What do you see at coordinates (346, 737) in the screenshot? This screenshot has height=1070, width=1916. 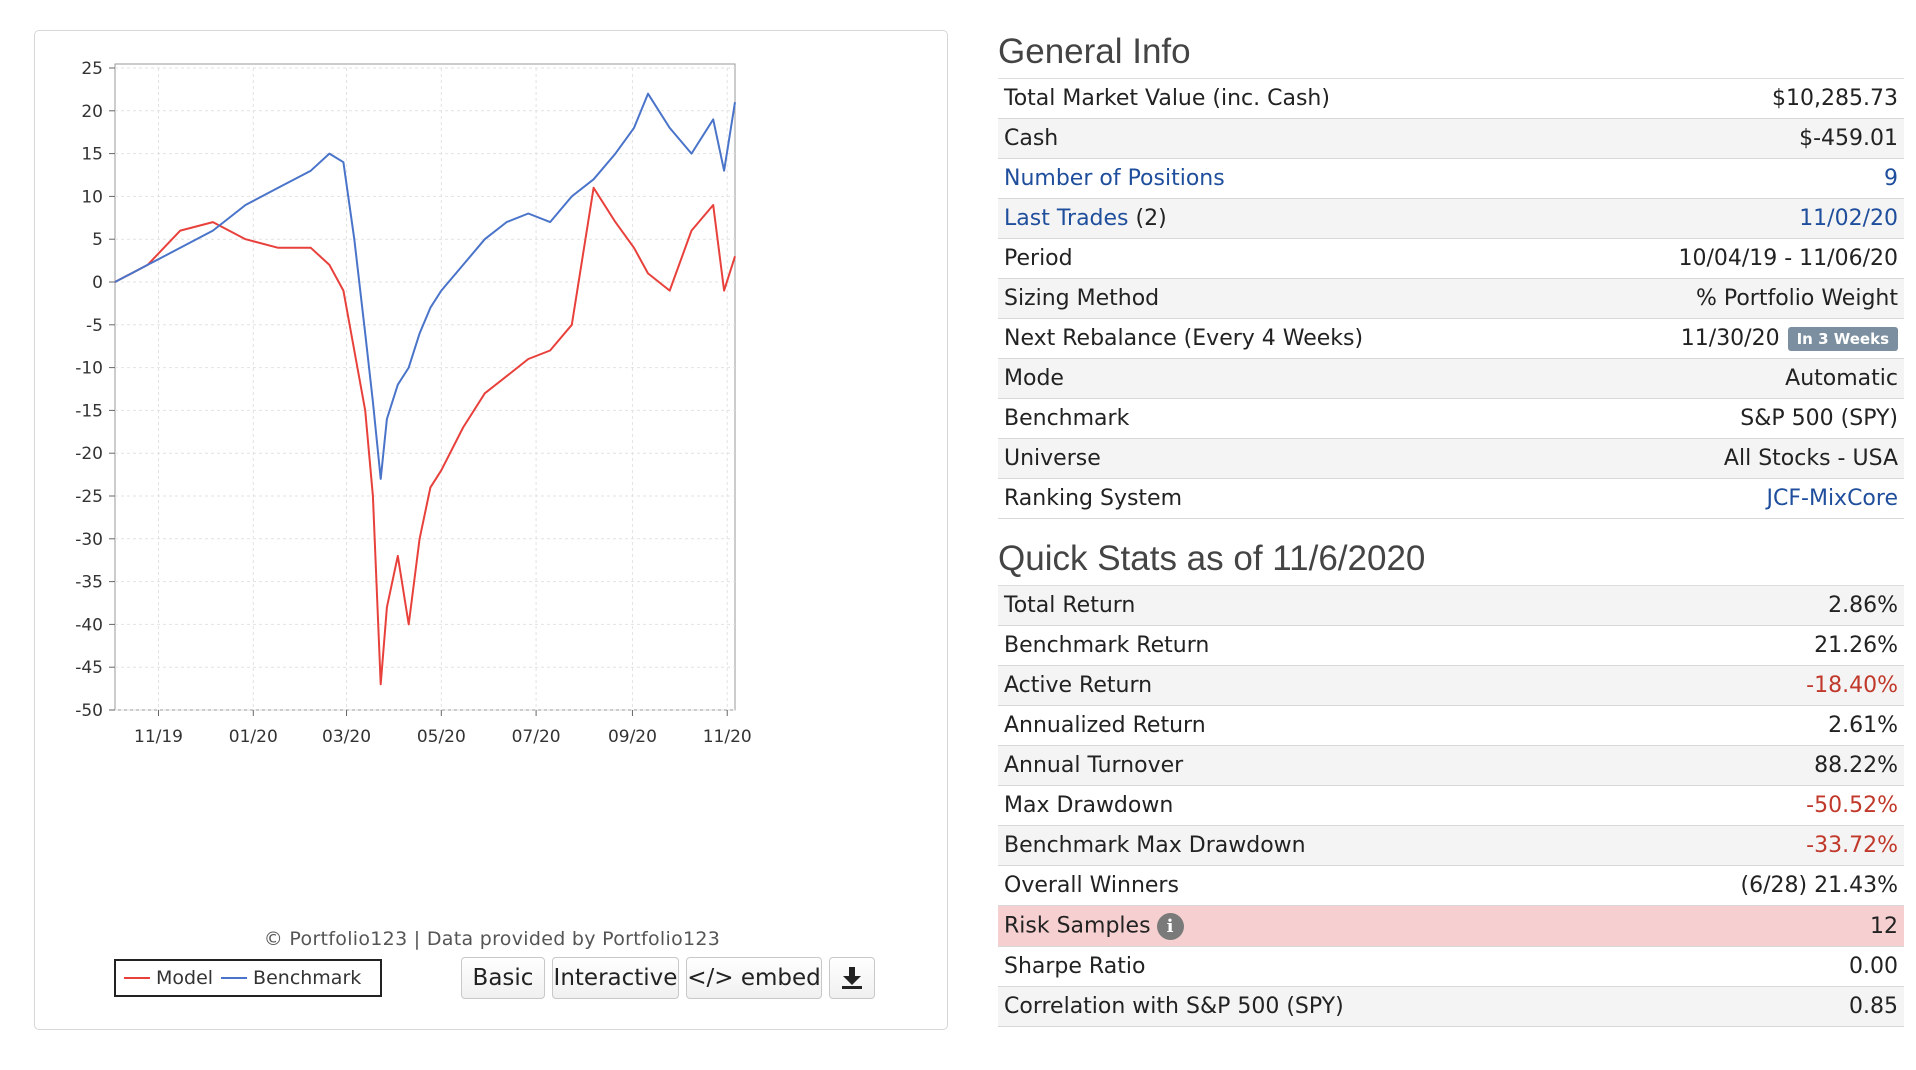 I see `x-tick-label: 03/20` at bounding box center [346, 737].